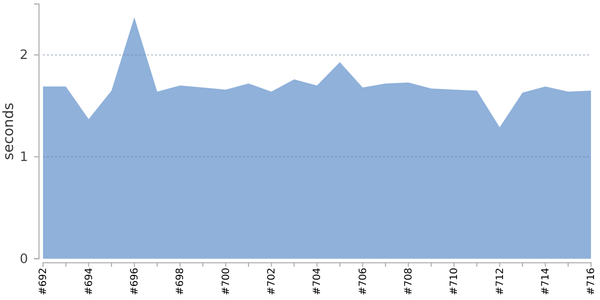 Image resolution: width=600 pixels, height=300 pixels. What do you see at coordinates (24, 56) in the screenshot?
I see `y-tick-label: 2` at bounding box center [24, 56].